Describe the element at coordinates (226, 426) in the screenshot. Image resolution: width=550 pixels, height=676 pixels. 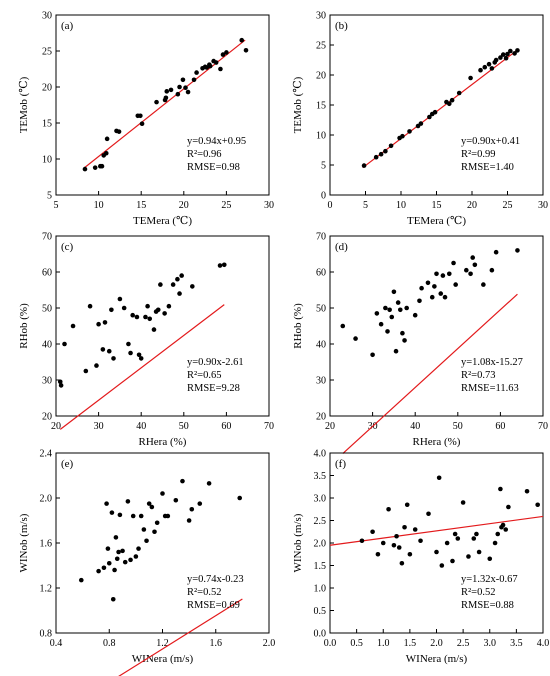
I see `x-tick-label: 60` at that location.